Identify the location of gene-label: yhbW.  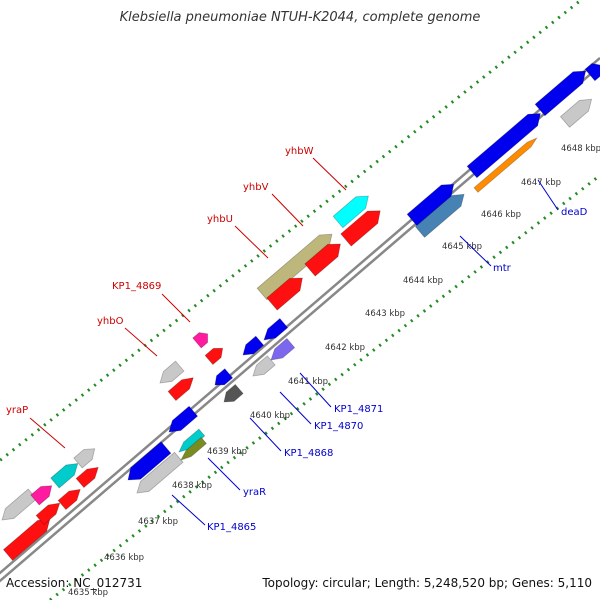
(299, 151).